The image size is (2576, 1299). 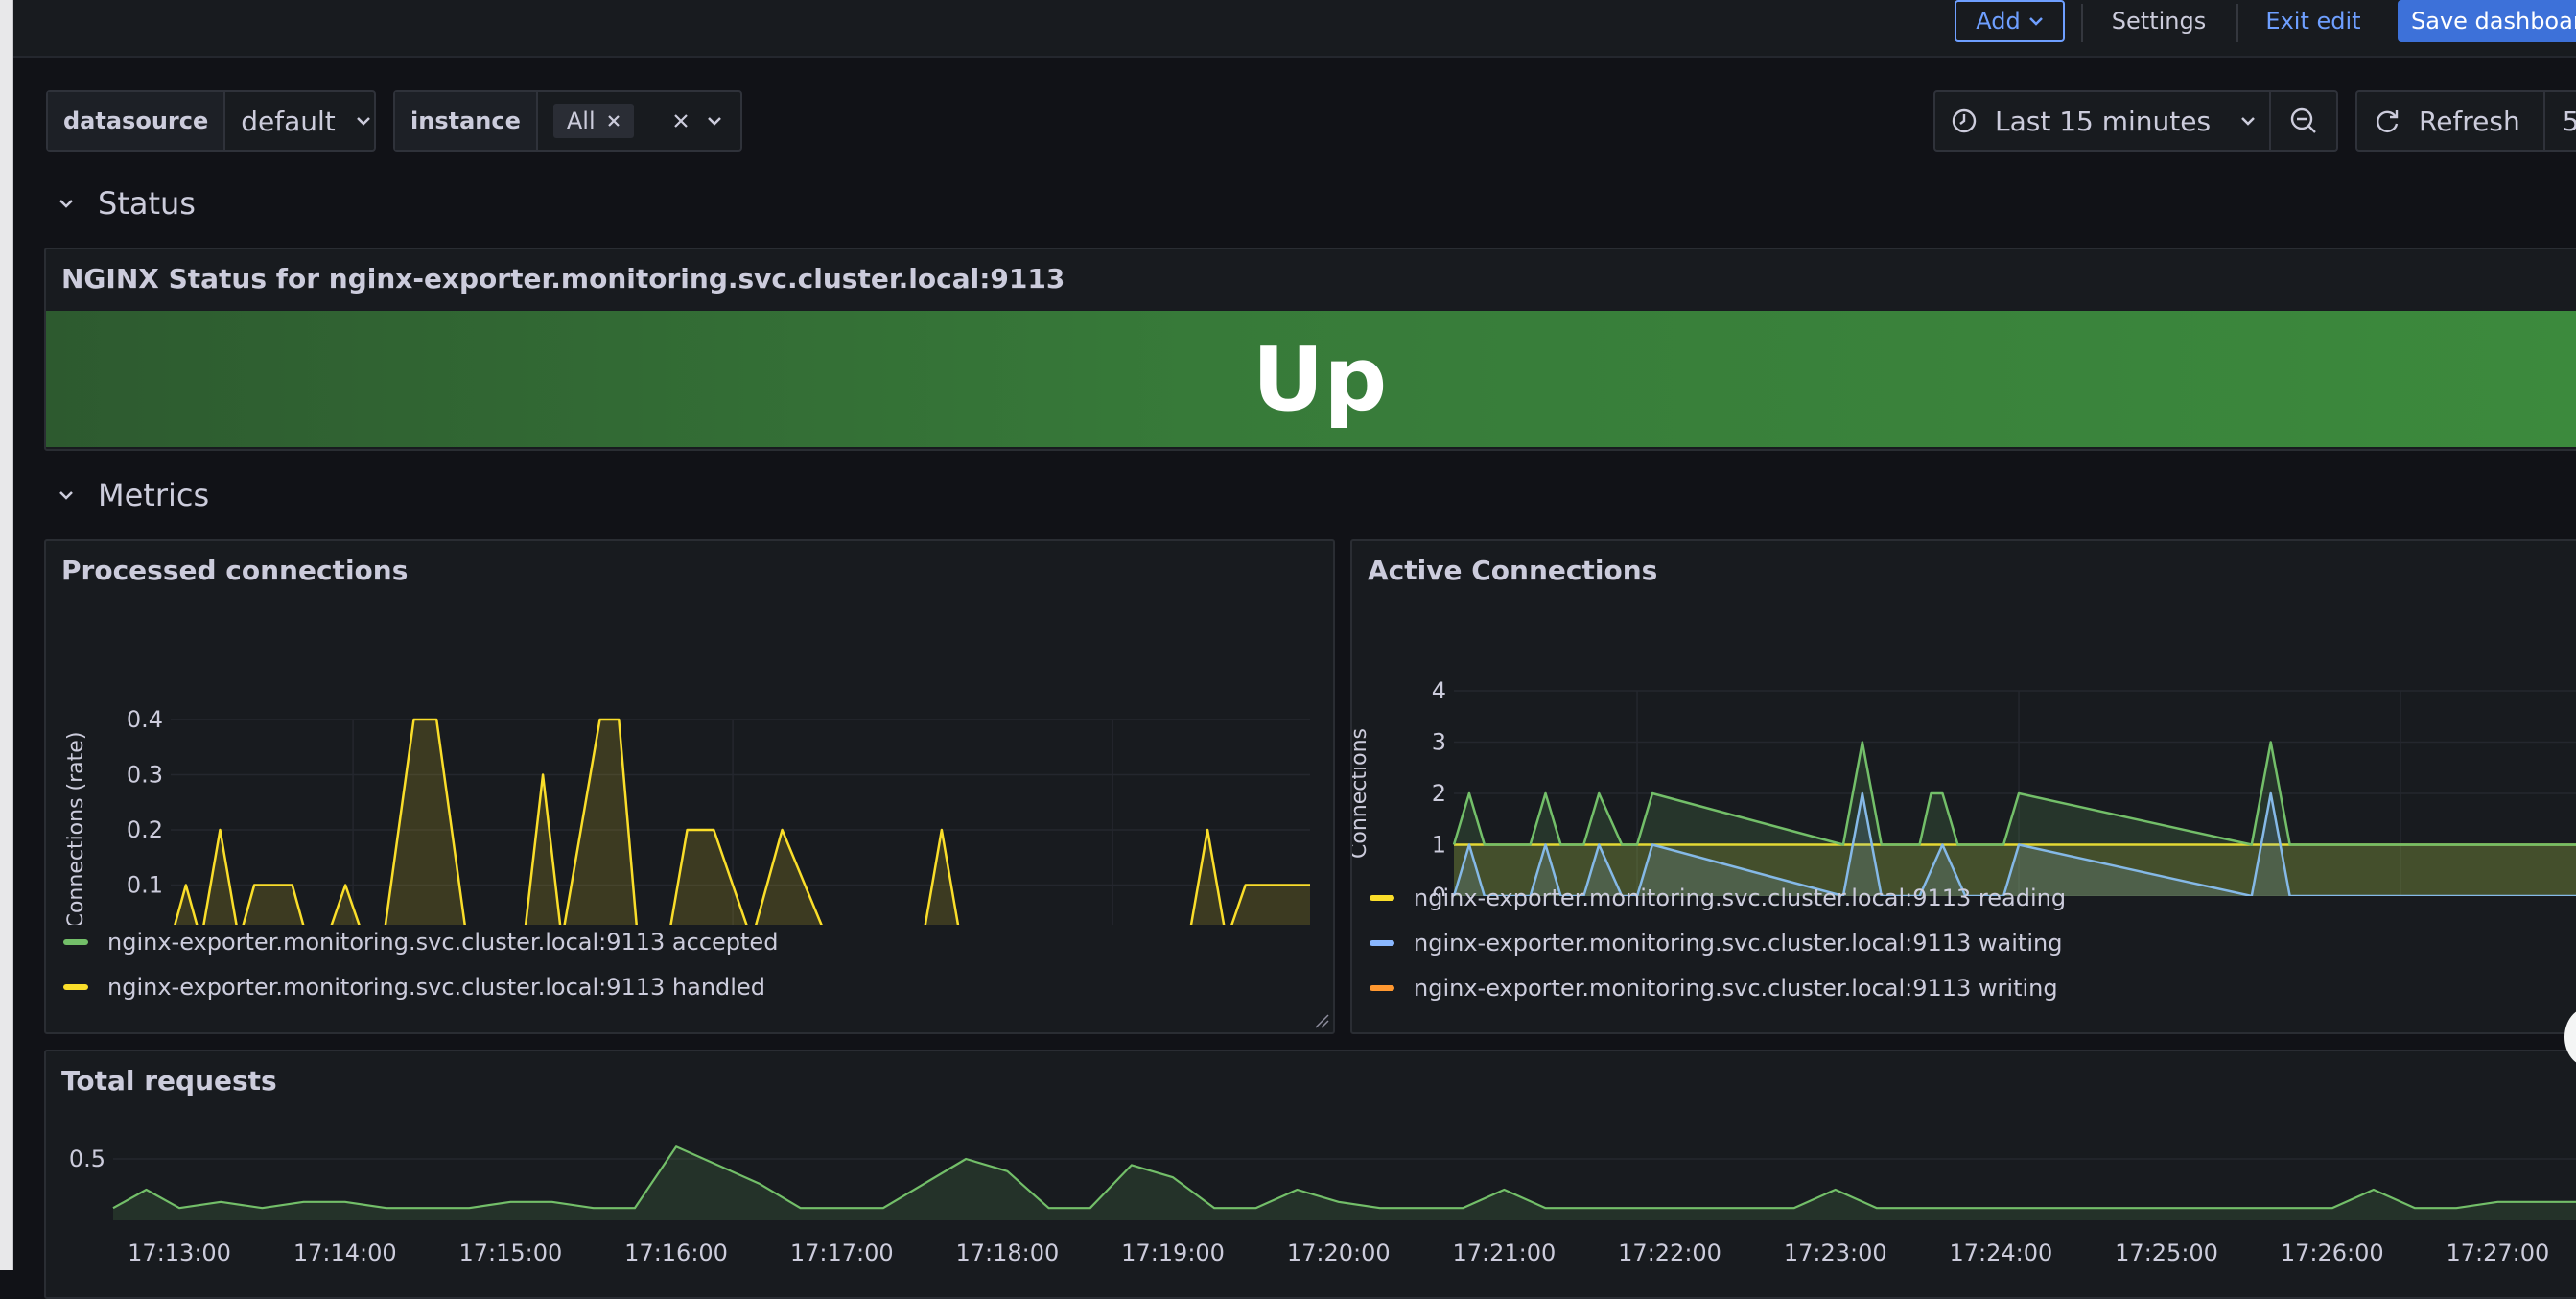 What do you see at coordinates (76, 829) in the screenshot?
I see `y-axis-label: Connections (rate)` at bounding box center [76, 829].